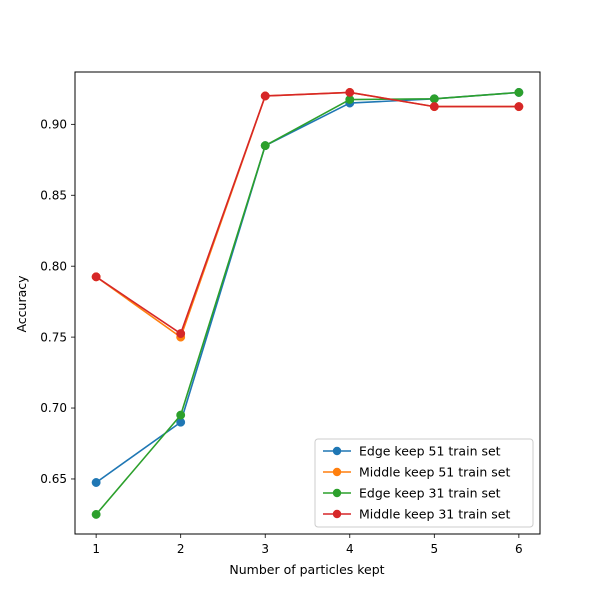  I want to click on x-tick-label: 2, so click(181, 549).